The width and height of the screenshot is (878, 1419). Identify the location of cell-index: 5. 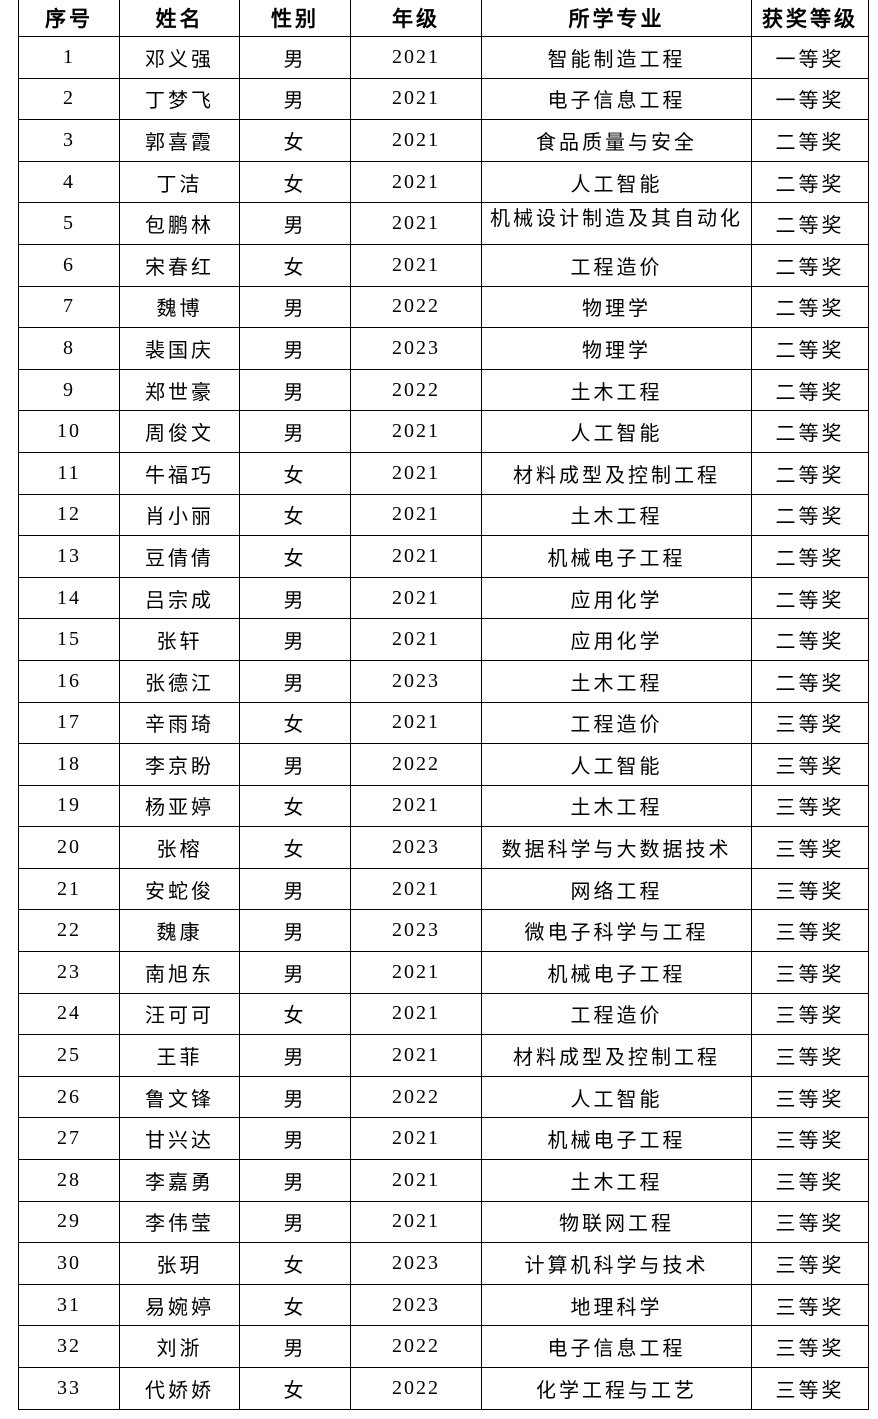
(69, 223).